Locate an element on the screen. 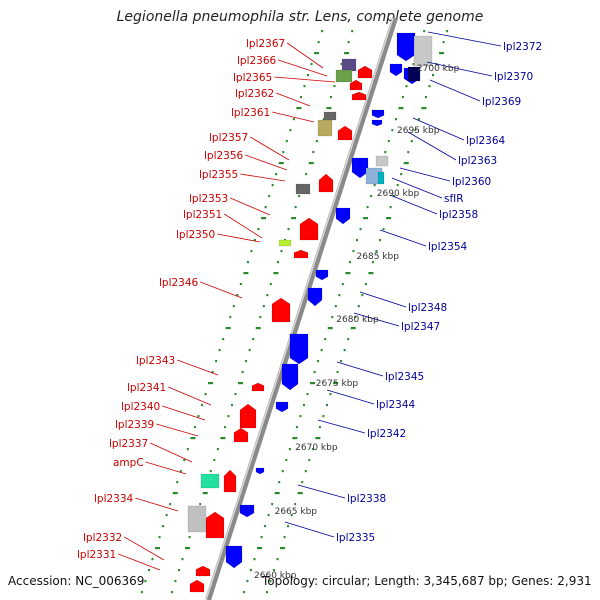 The height and width of the screenshot is (600, 600). scale-label: 2700 kbp is located at coordinates (438, 69).